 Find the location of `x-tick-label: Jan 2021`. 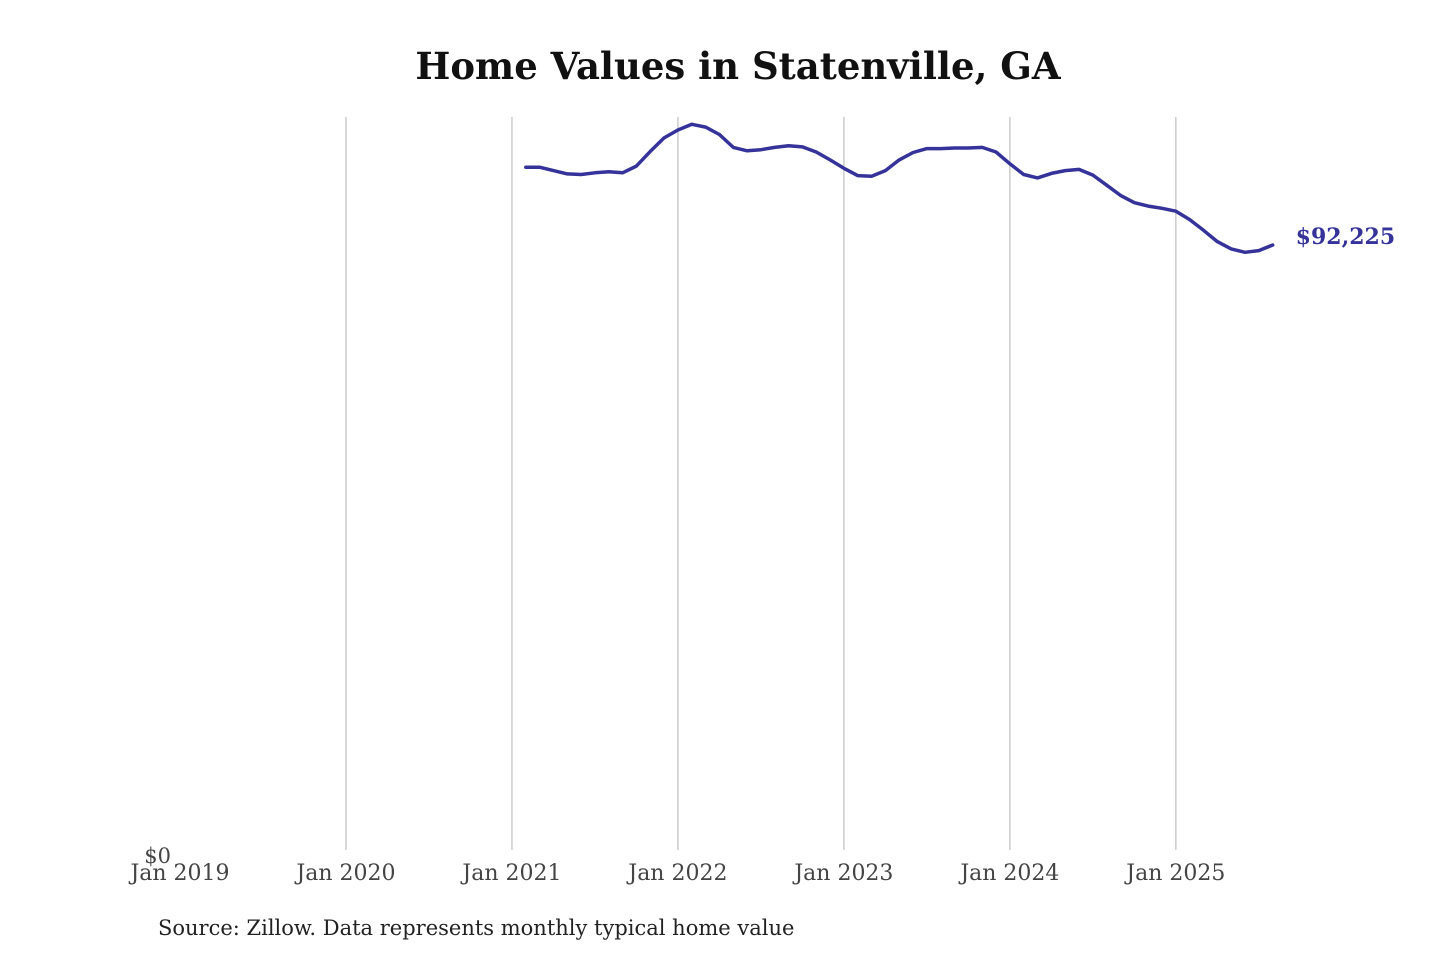

x-tick-label: Jan 2021 is located at coordinates (510, 873).